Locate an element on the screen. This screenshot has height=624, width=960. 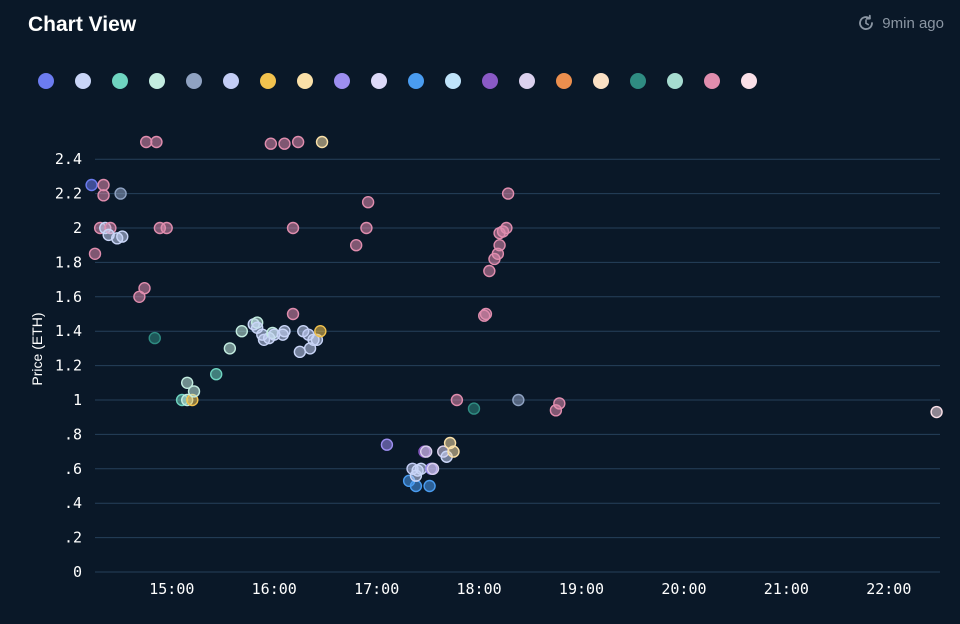
x-tick-label: 21:00 is located at coordinates (786, 589).